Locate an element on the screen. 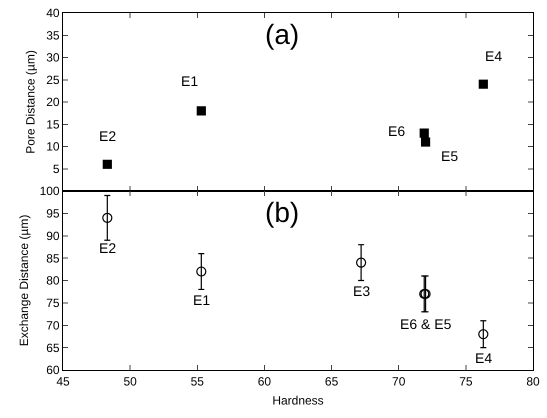 Image resolution: width=547 pixels, height=418 pixels. y-axis-title: Pore Distance (µm) is located at coordinates (31, 102).